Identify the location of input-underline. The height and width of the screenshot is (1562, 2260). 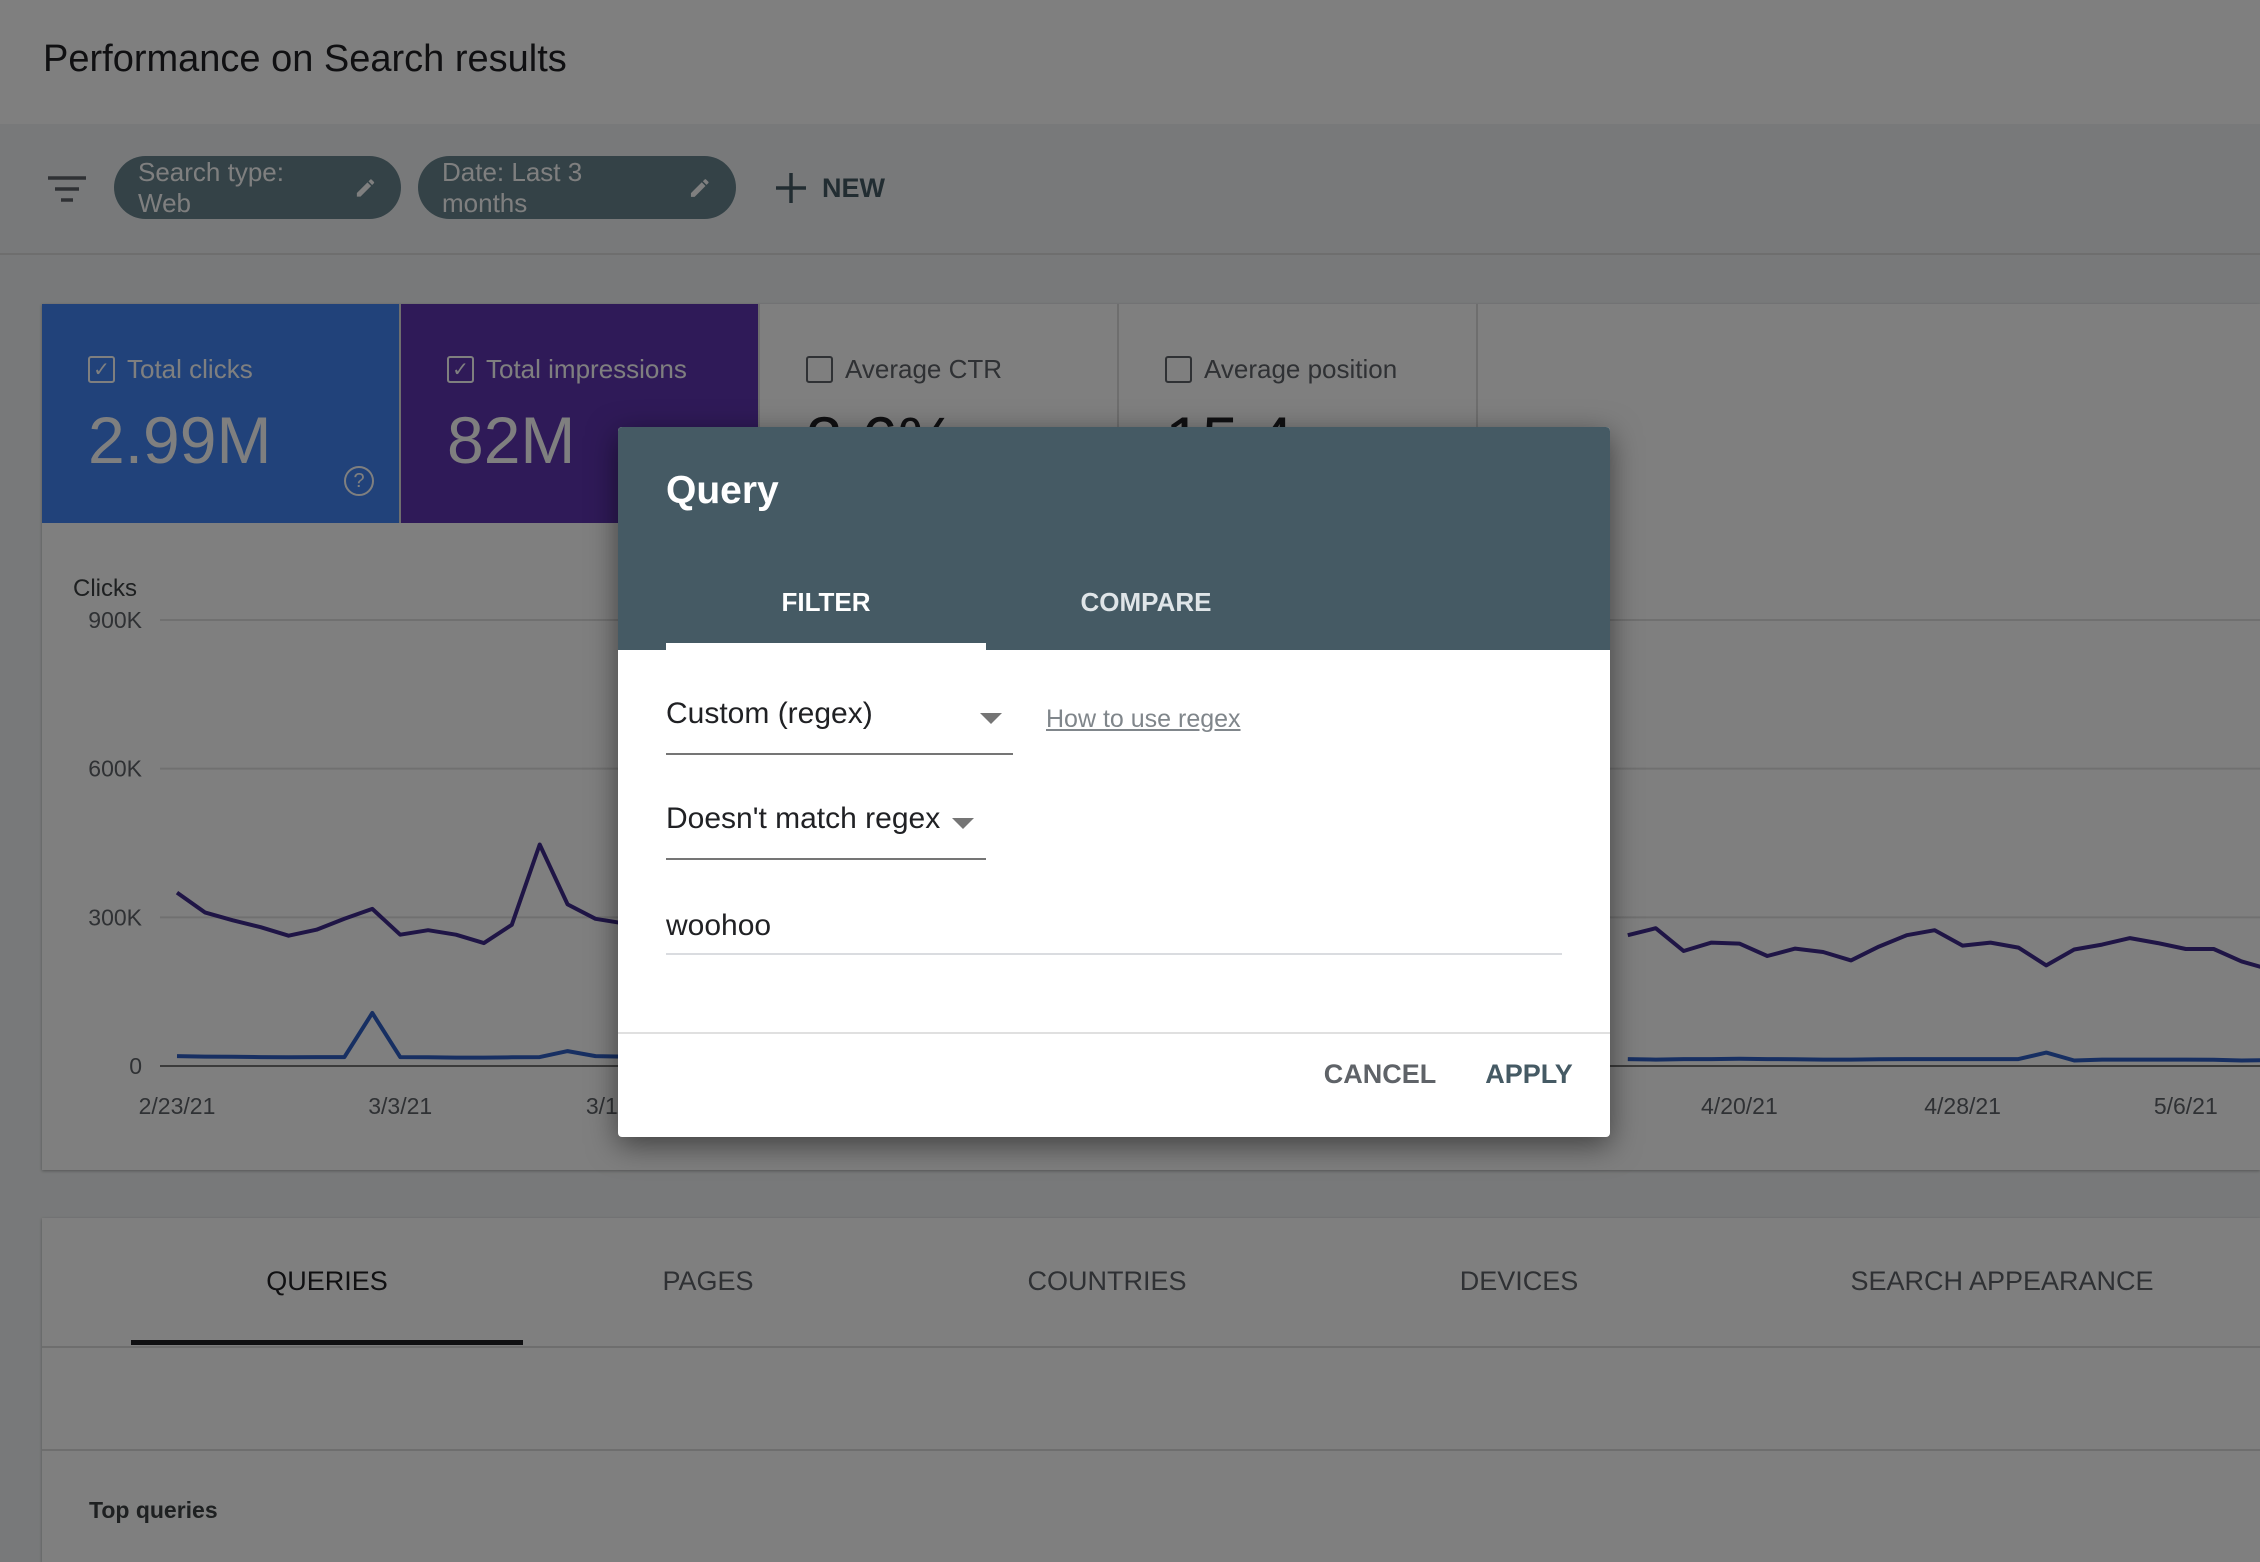
(1114, 954).